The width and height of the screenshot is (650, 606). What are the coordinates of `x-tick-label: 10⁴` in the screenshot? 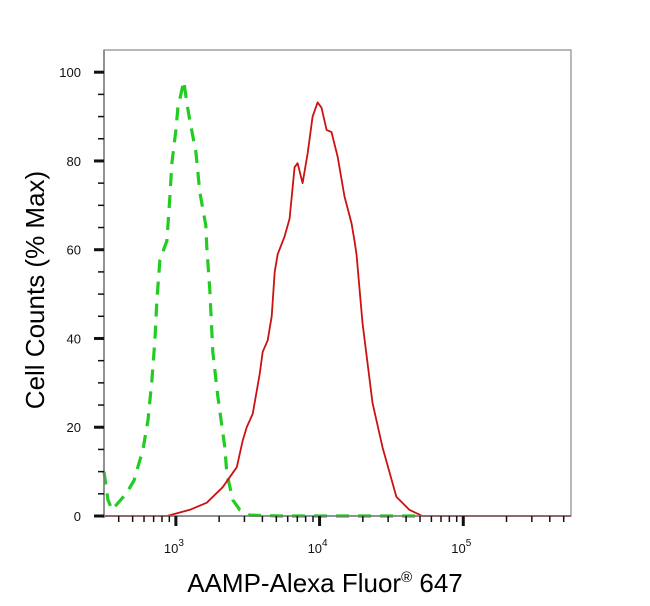 It's located at (318, 547).